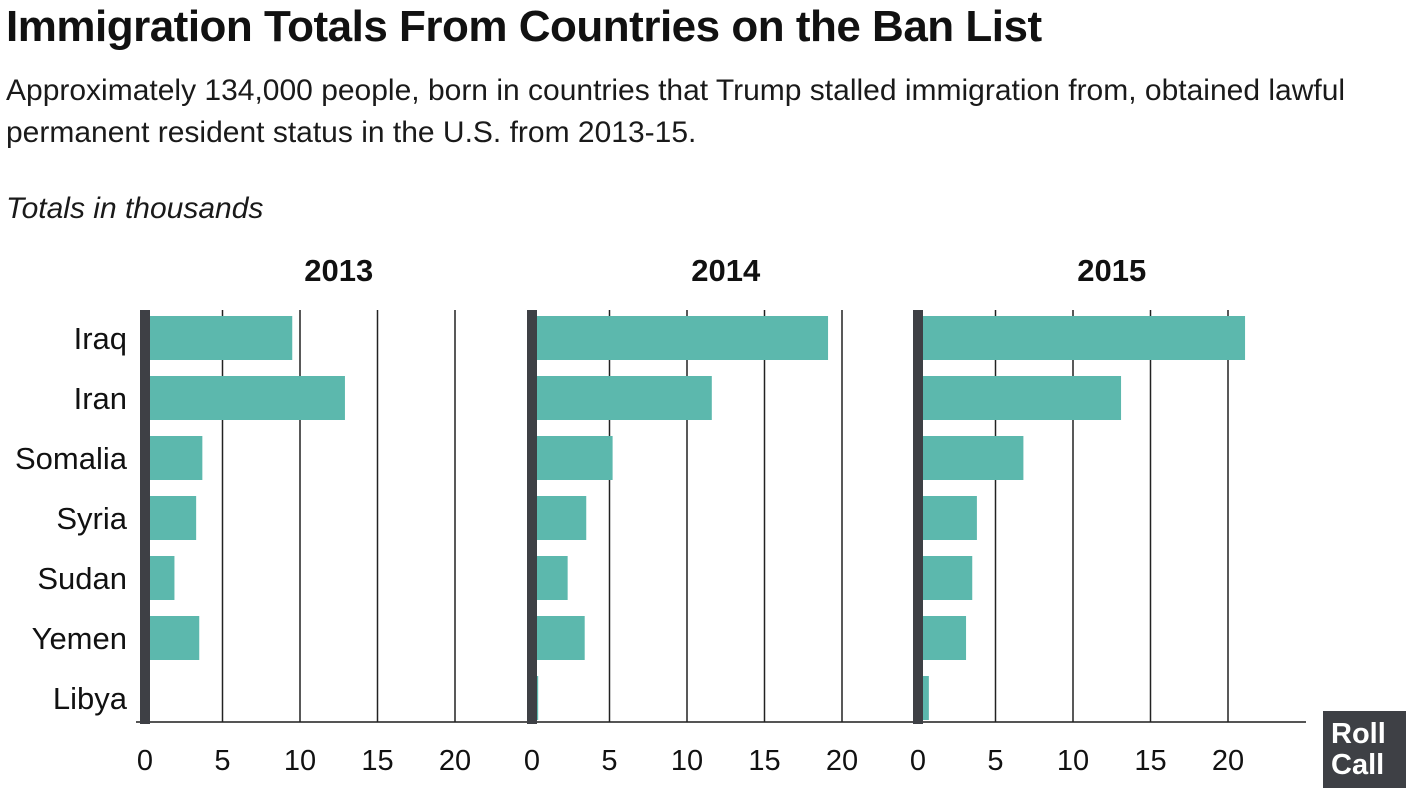  I want to click on category-label-iran: Iran, so click(100, 398).